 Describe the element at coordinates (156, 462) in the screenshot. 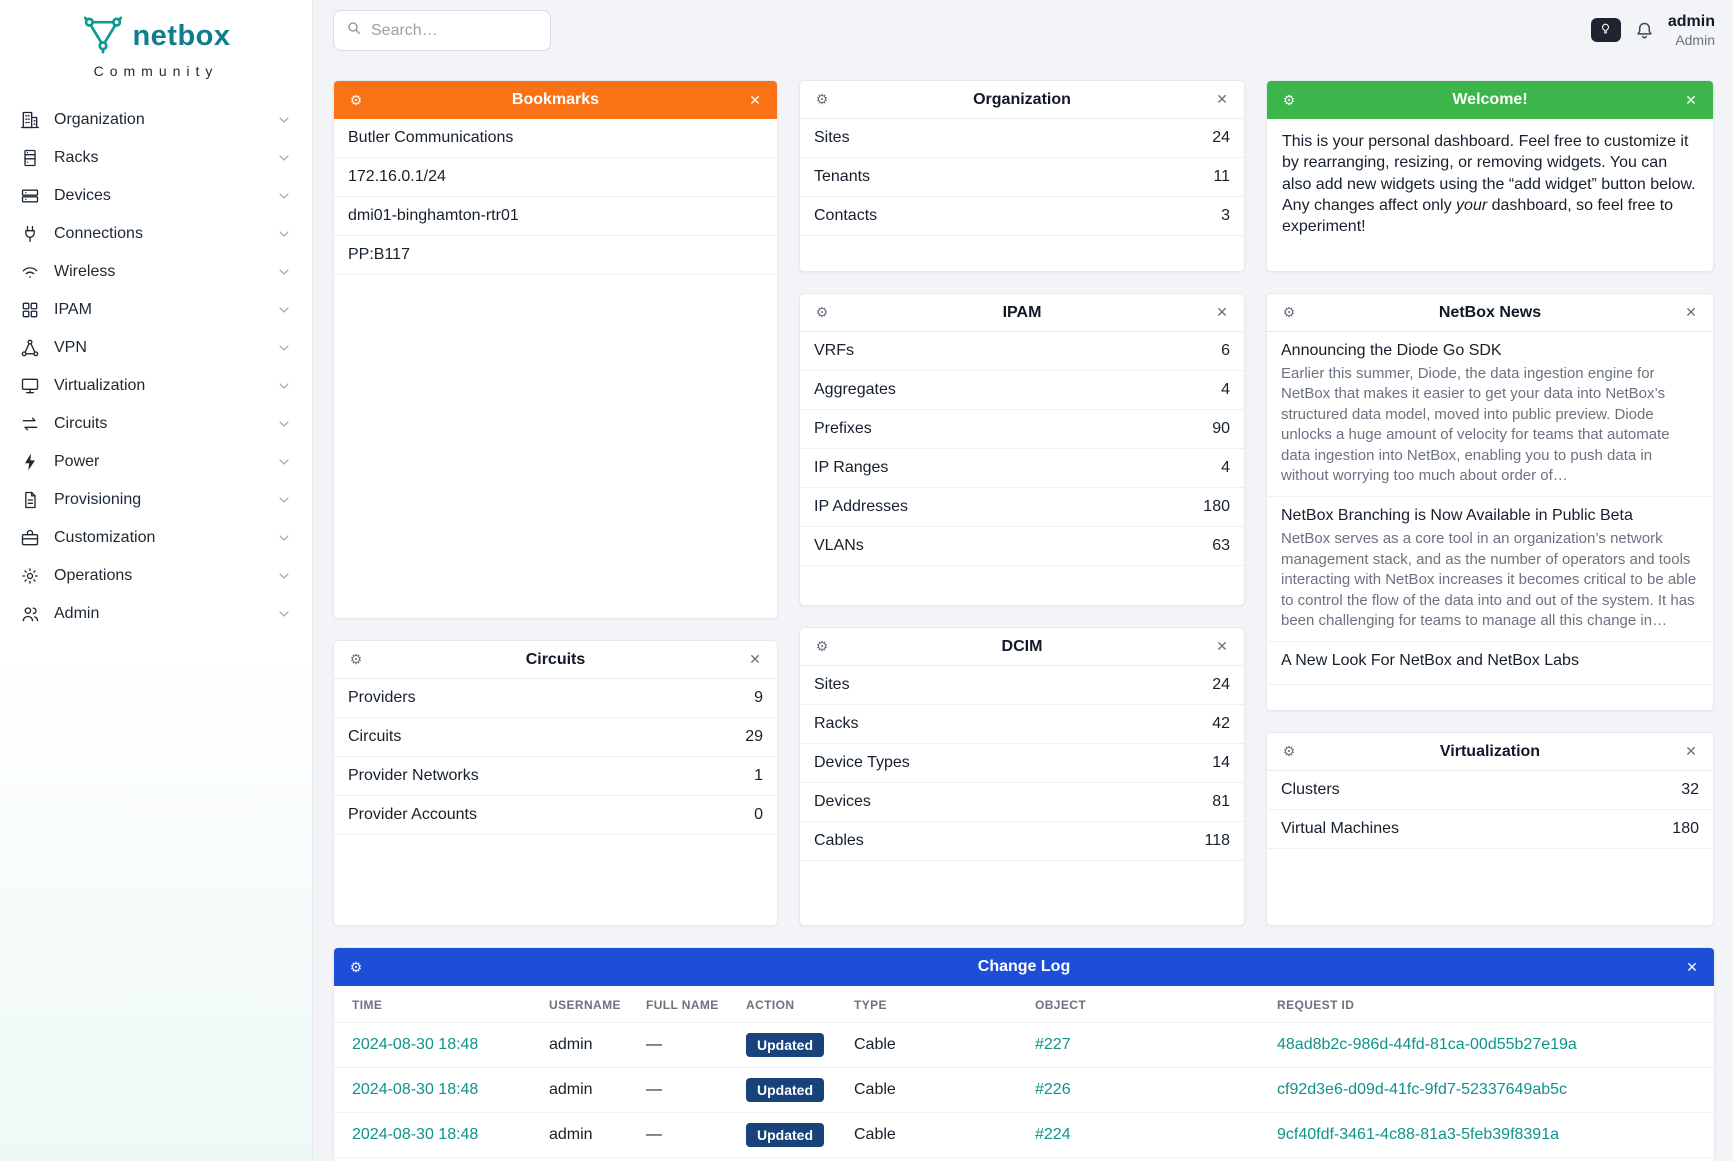

I see `sidebar-item-power: Power` at that location.